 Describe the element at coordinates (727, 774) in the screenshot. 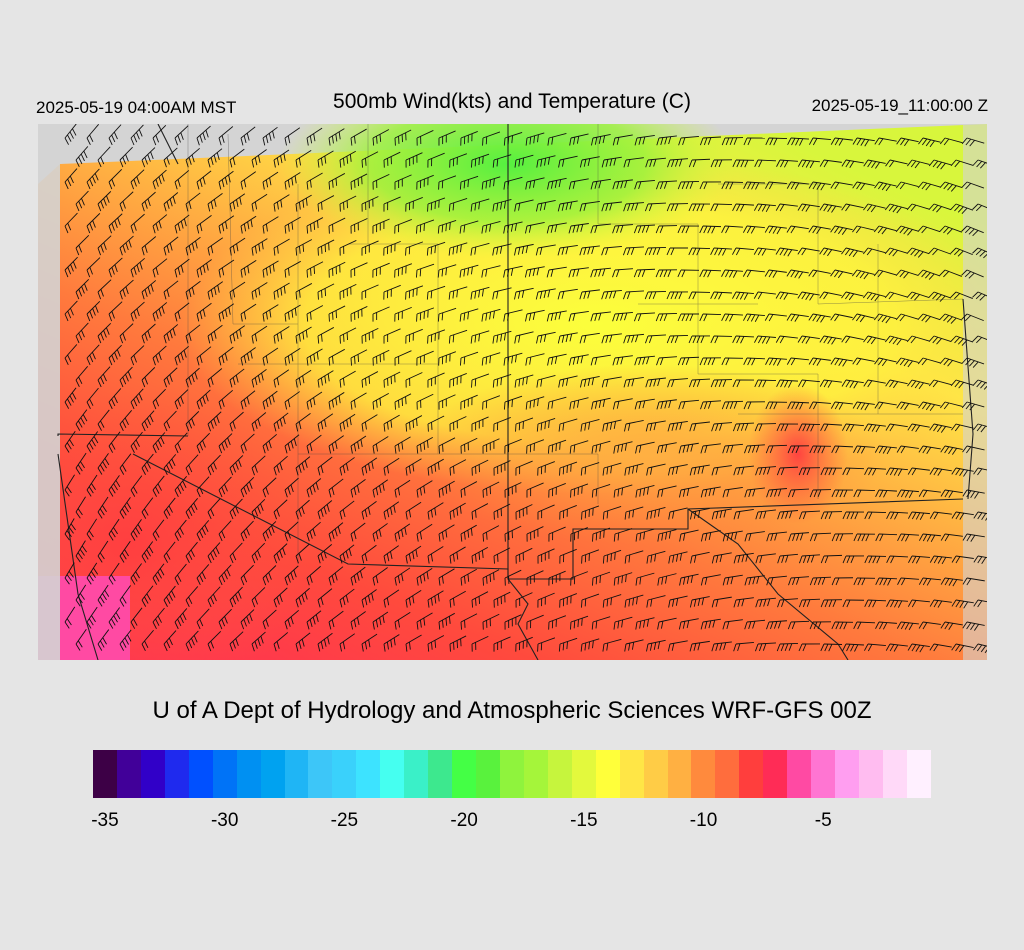

I see `colorbar-swatch` at that location.